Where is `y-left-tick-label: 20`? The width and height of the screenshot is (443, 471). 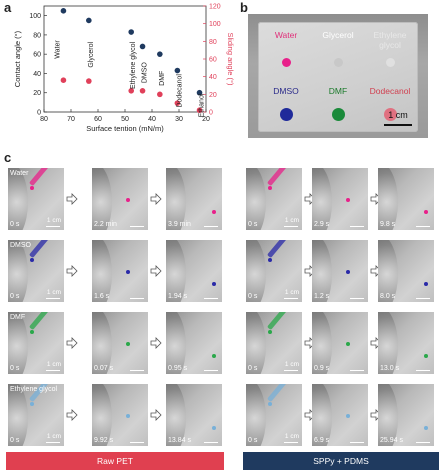
y-left-tick-label: 20 is located at coordinates (37, 93).